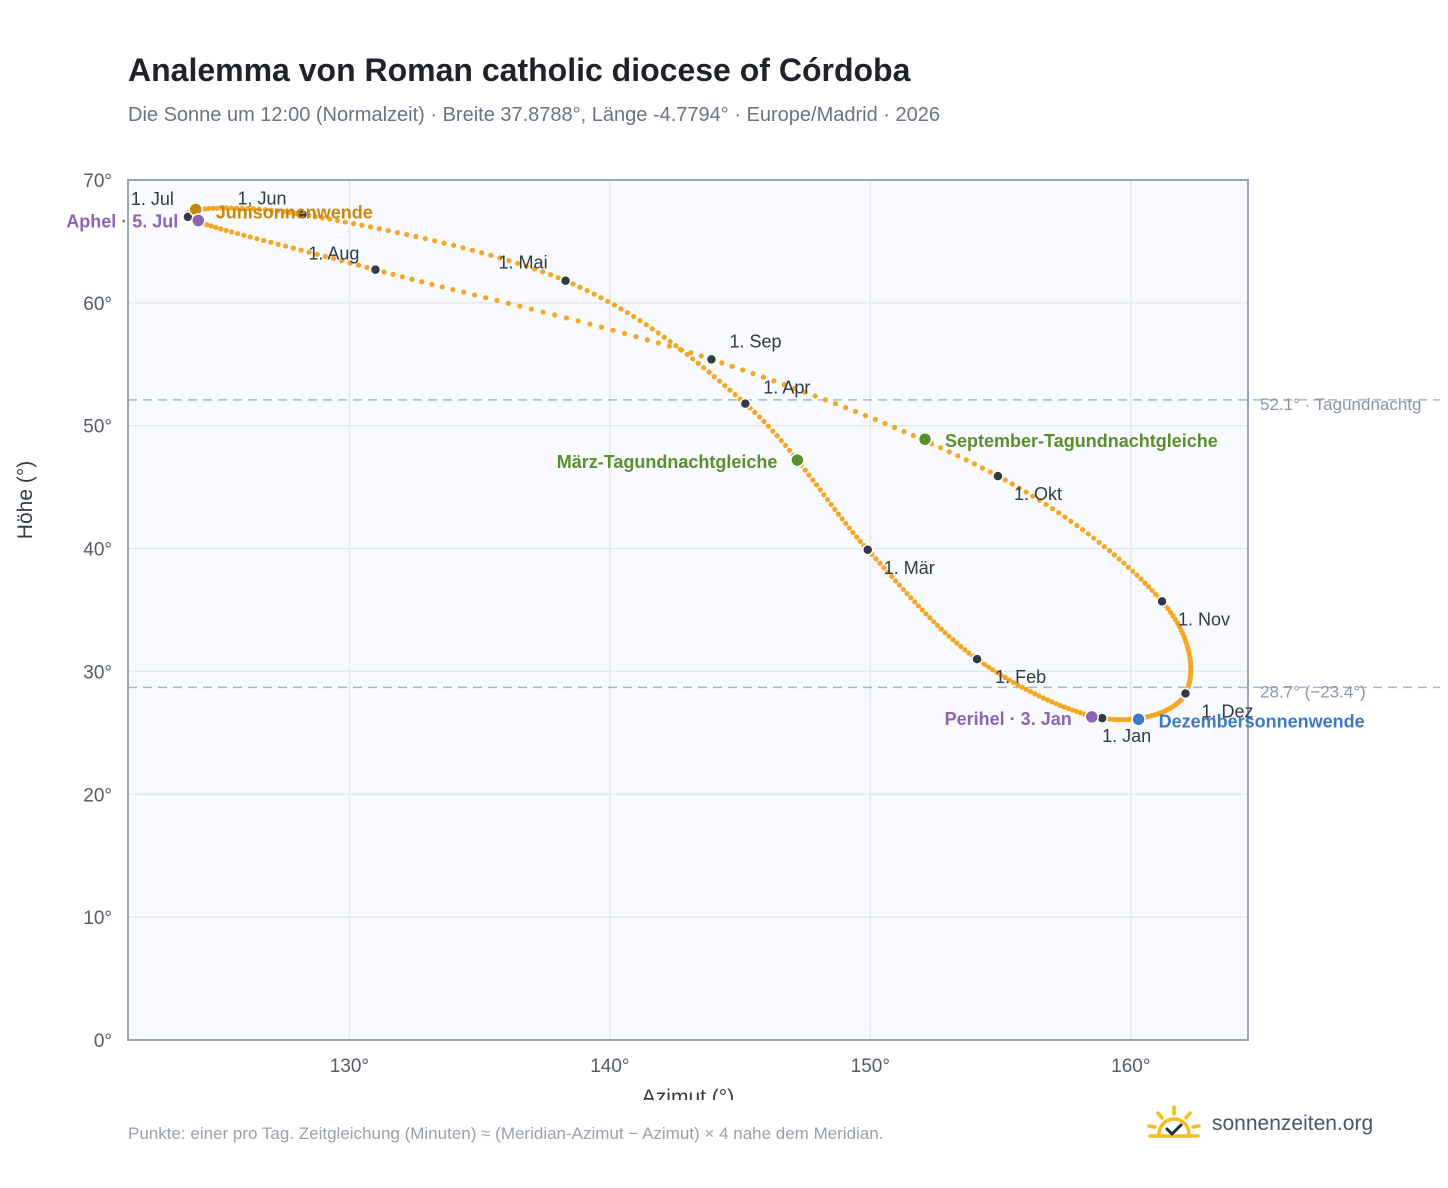  I want to click on month-label: 1. Mai, so click(523, 263).